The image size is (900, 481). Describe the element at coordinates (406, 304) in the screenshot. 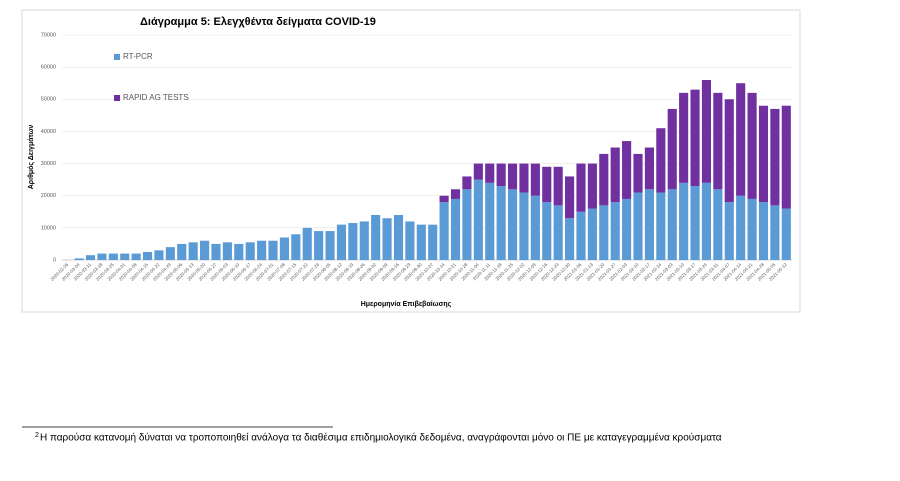

I see `x-axis-title: Ημερομηνία Επιβεβαίωσης` at that location.